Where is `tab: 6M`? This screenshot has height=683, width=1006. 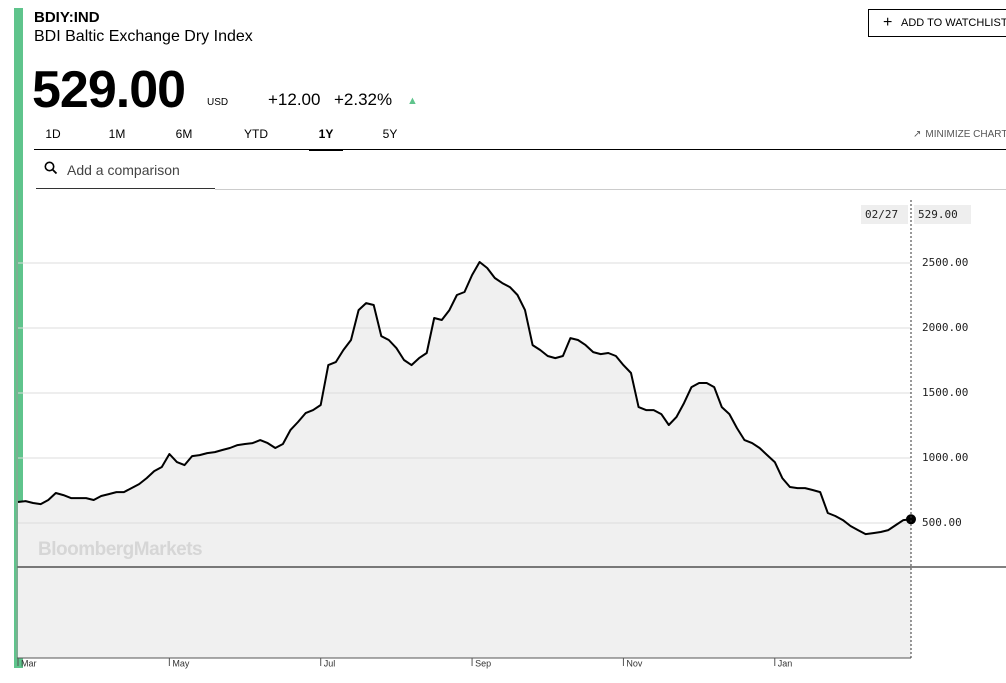 tab: 6M is located at coordinates (184, 134).